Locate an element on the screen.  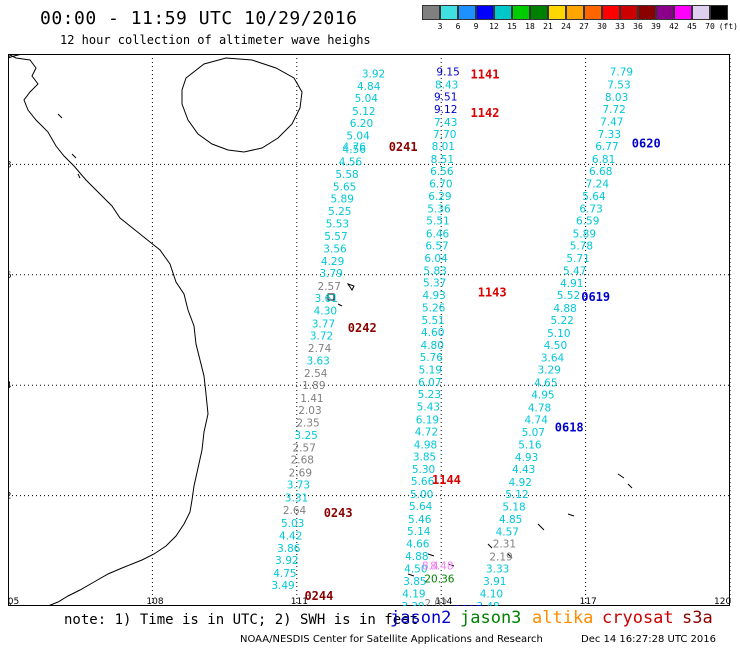
wave-height-reading: 5.25 is located at coordinates (339, 212).